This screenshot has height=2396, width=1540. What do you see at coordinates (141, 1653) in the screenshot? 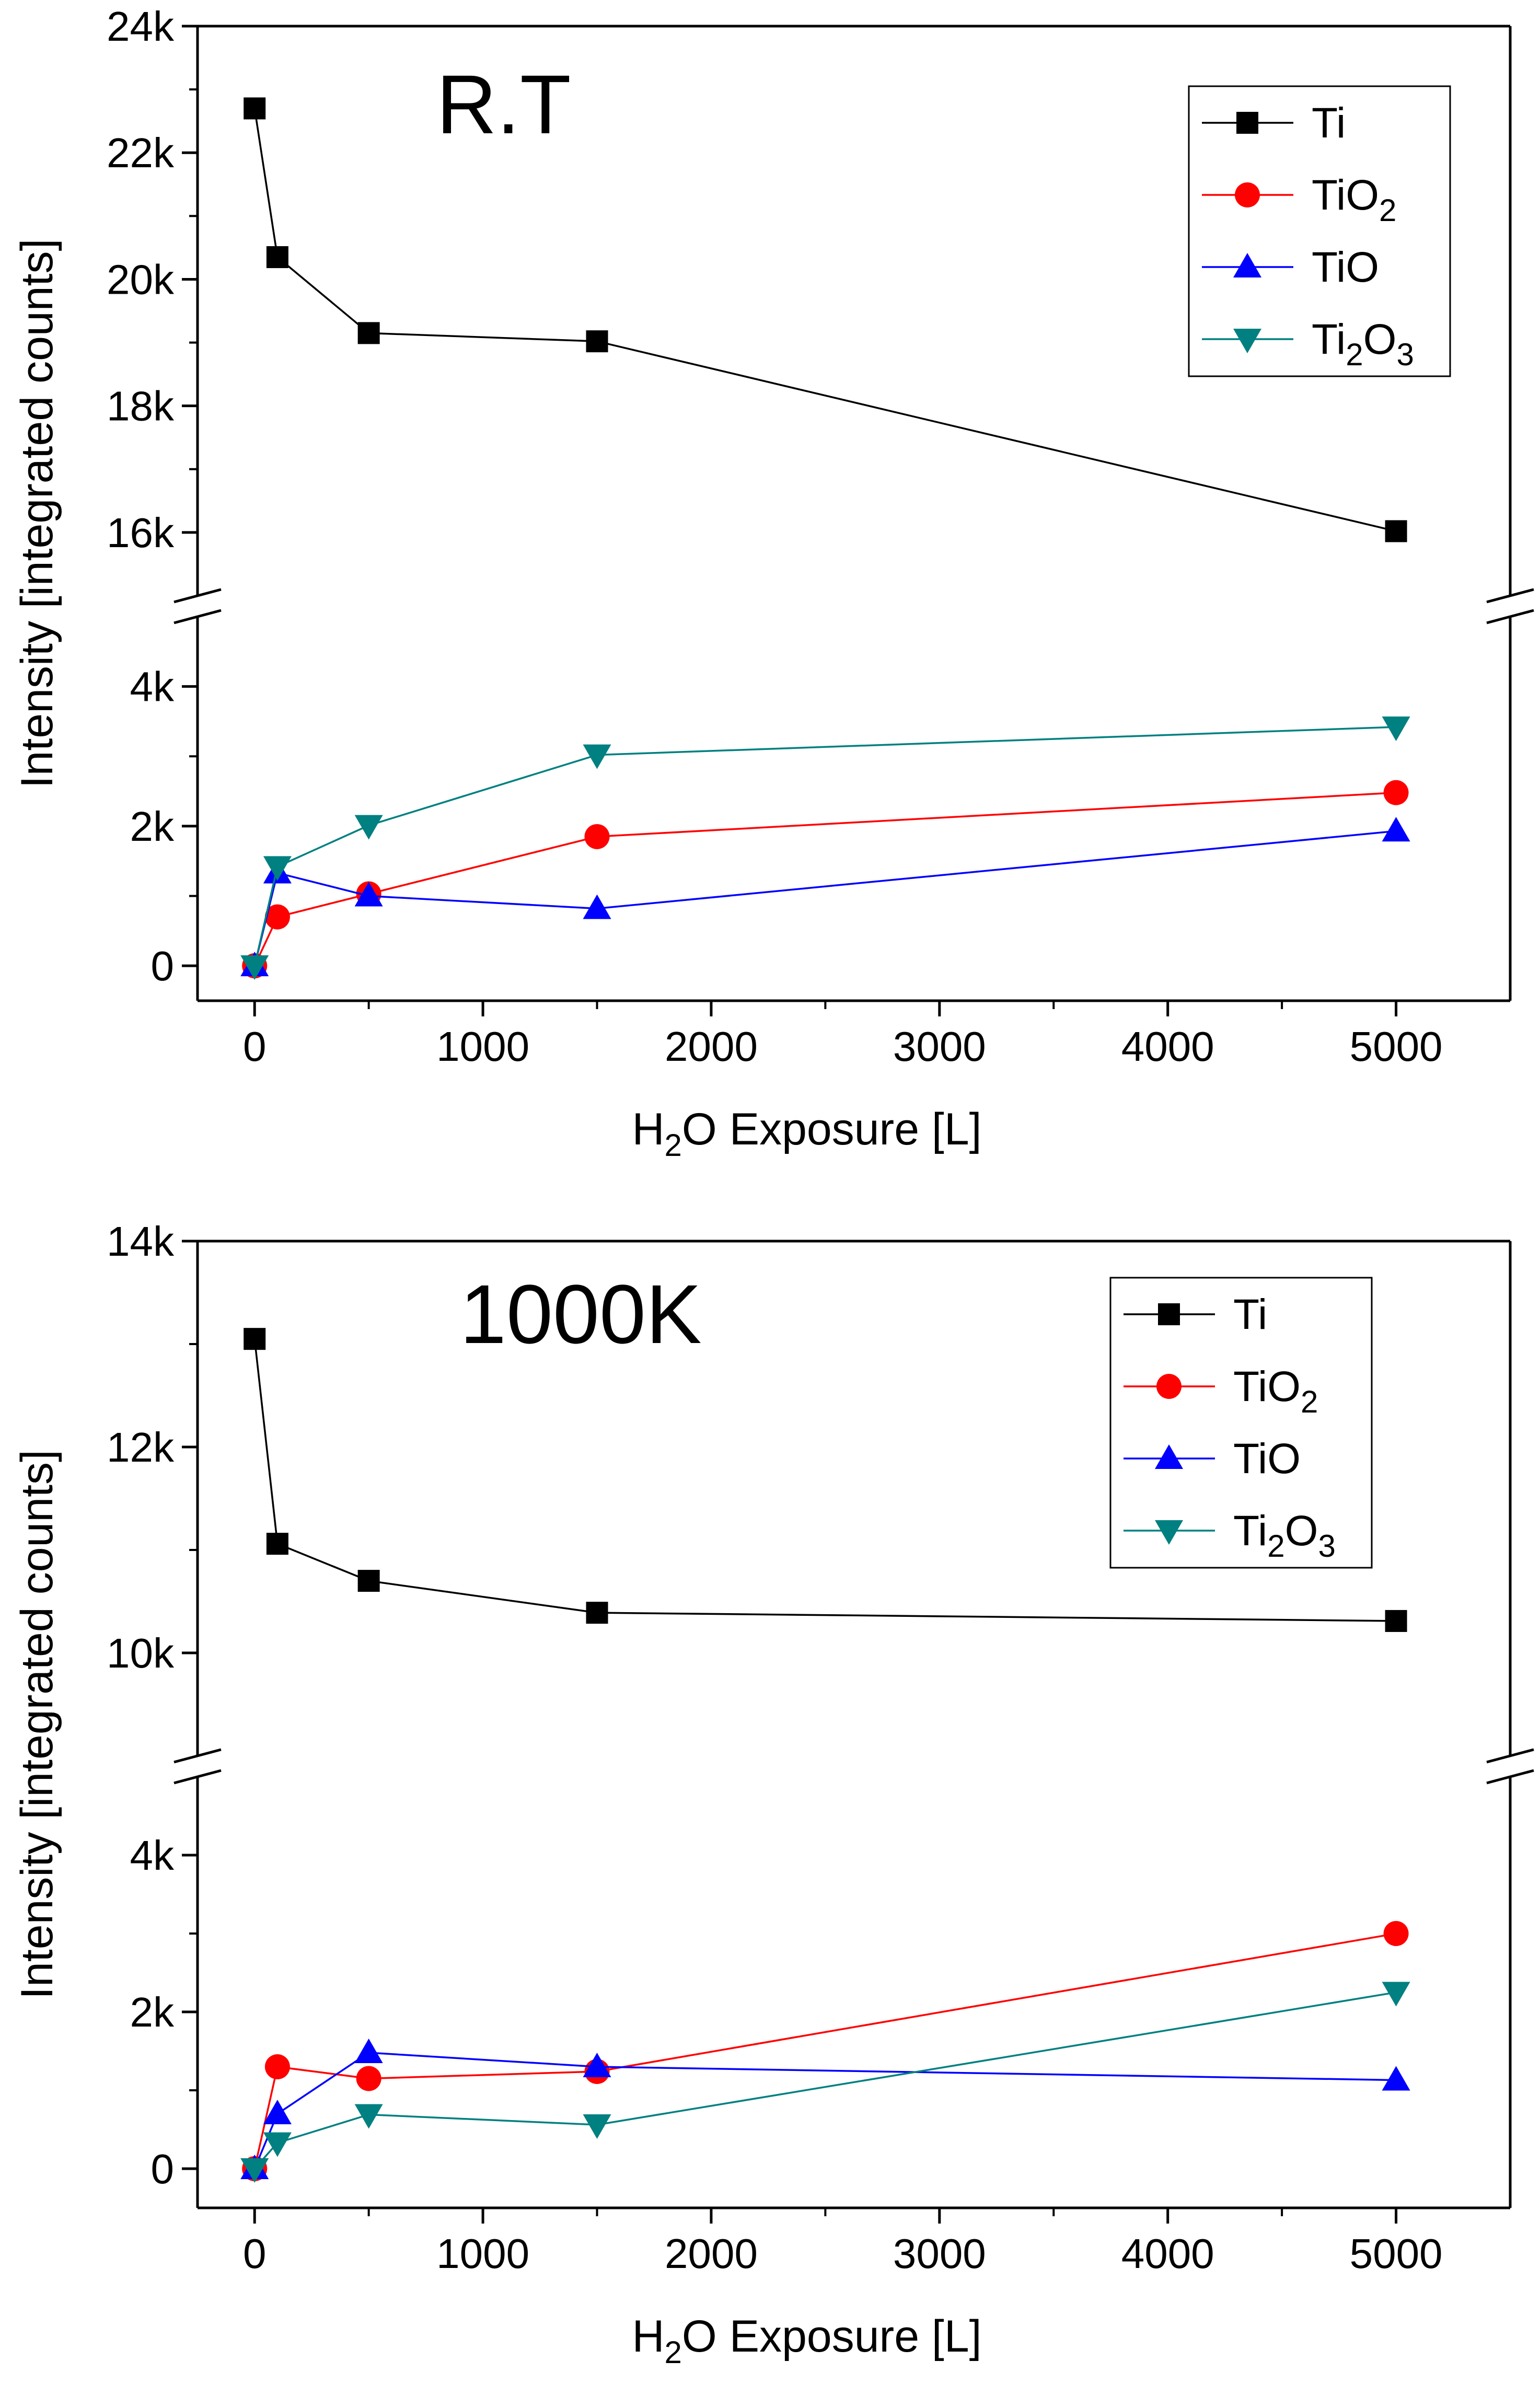
I see `y-tick-label-upper: 10k` at bounding box center [141, 1653].